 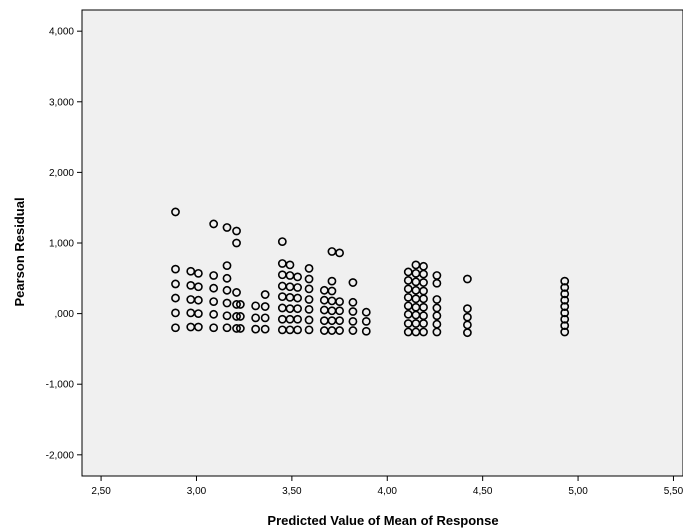 I want to click on y-tick-label: 3,000, so click(x=61, y=102).